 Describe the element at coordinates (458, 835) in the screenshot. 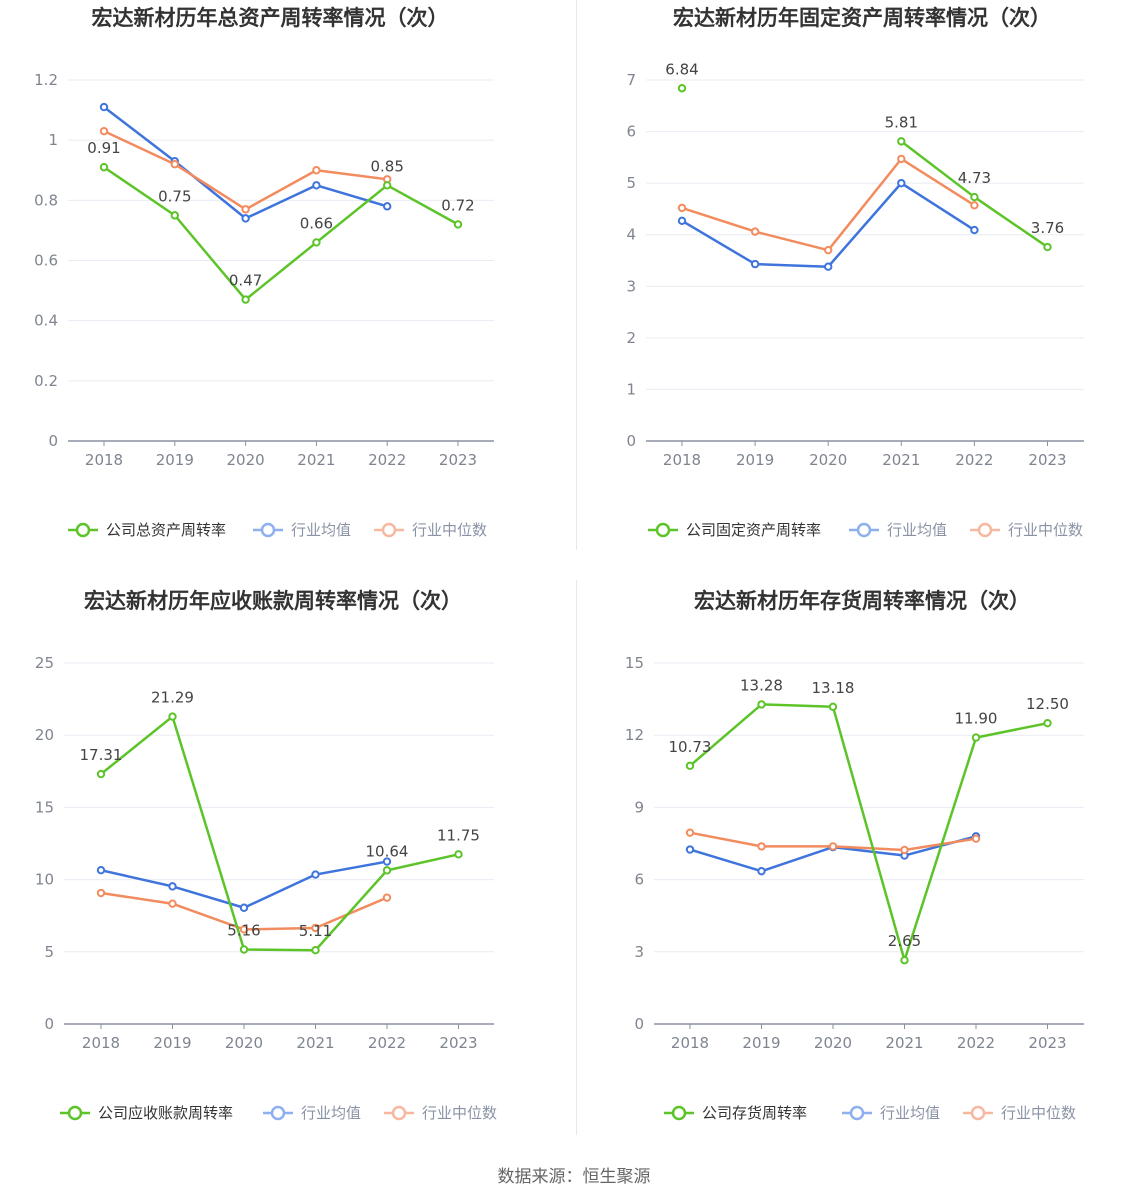

I see `data-label: 11.75` at that location.